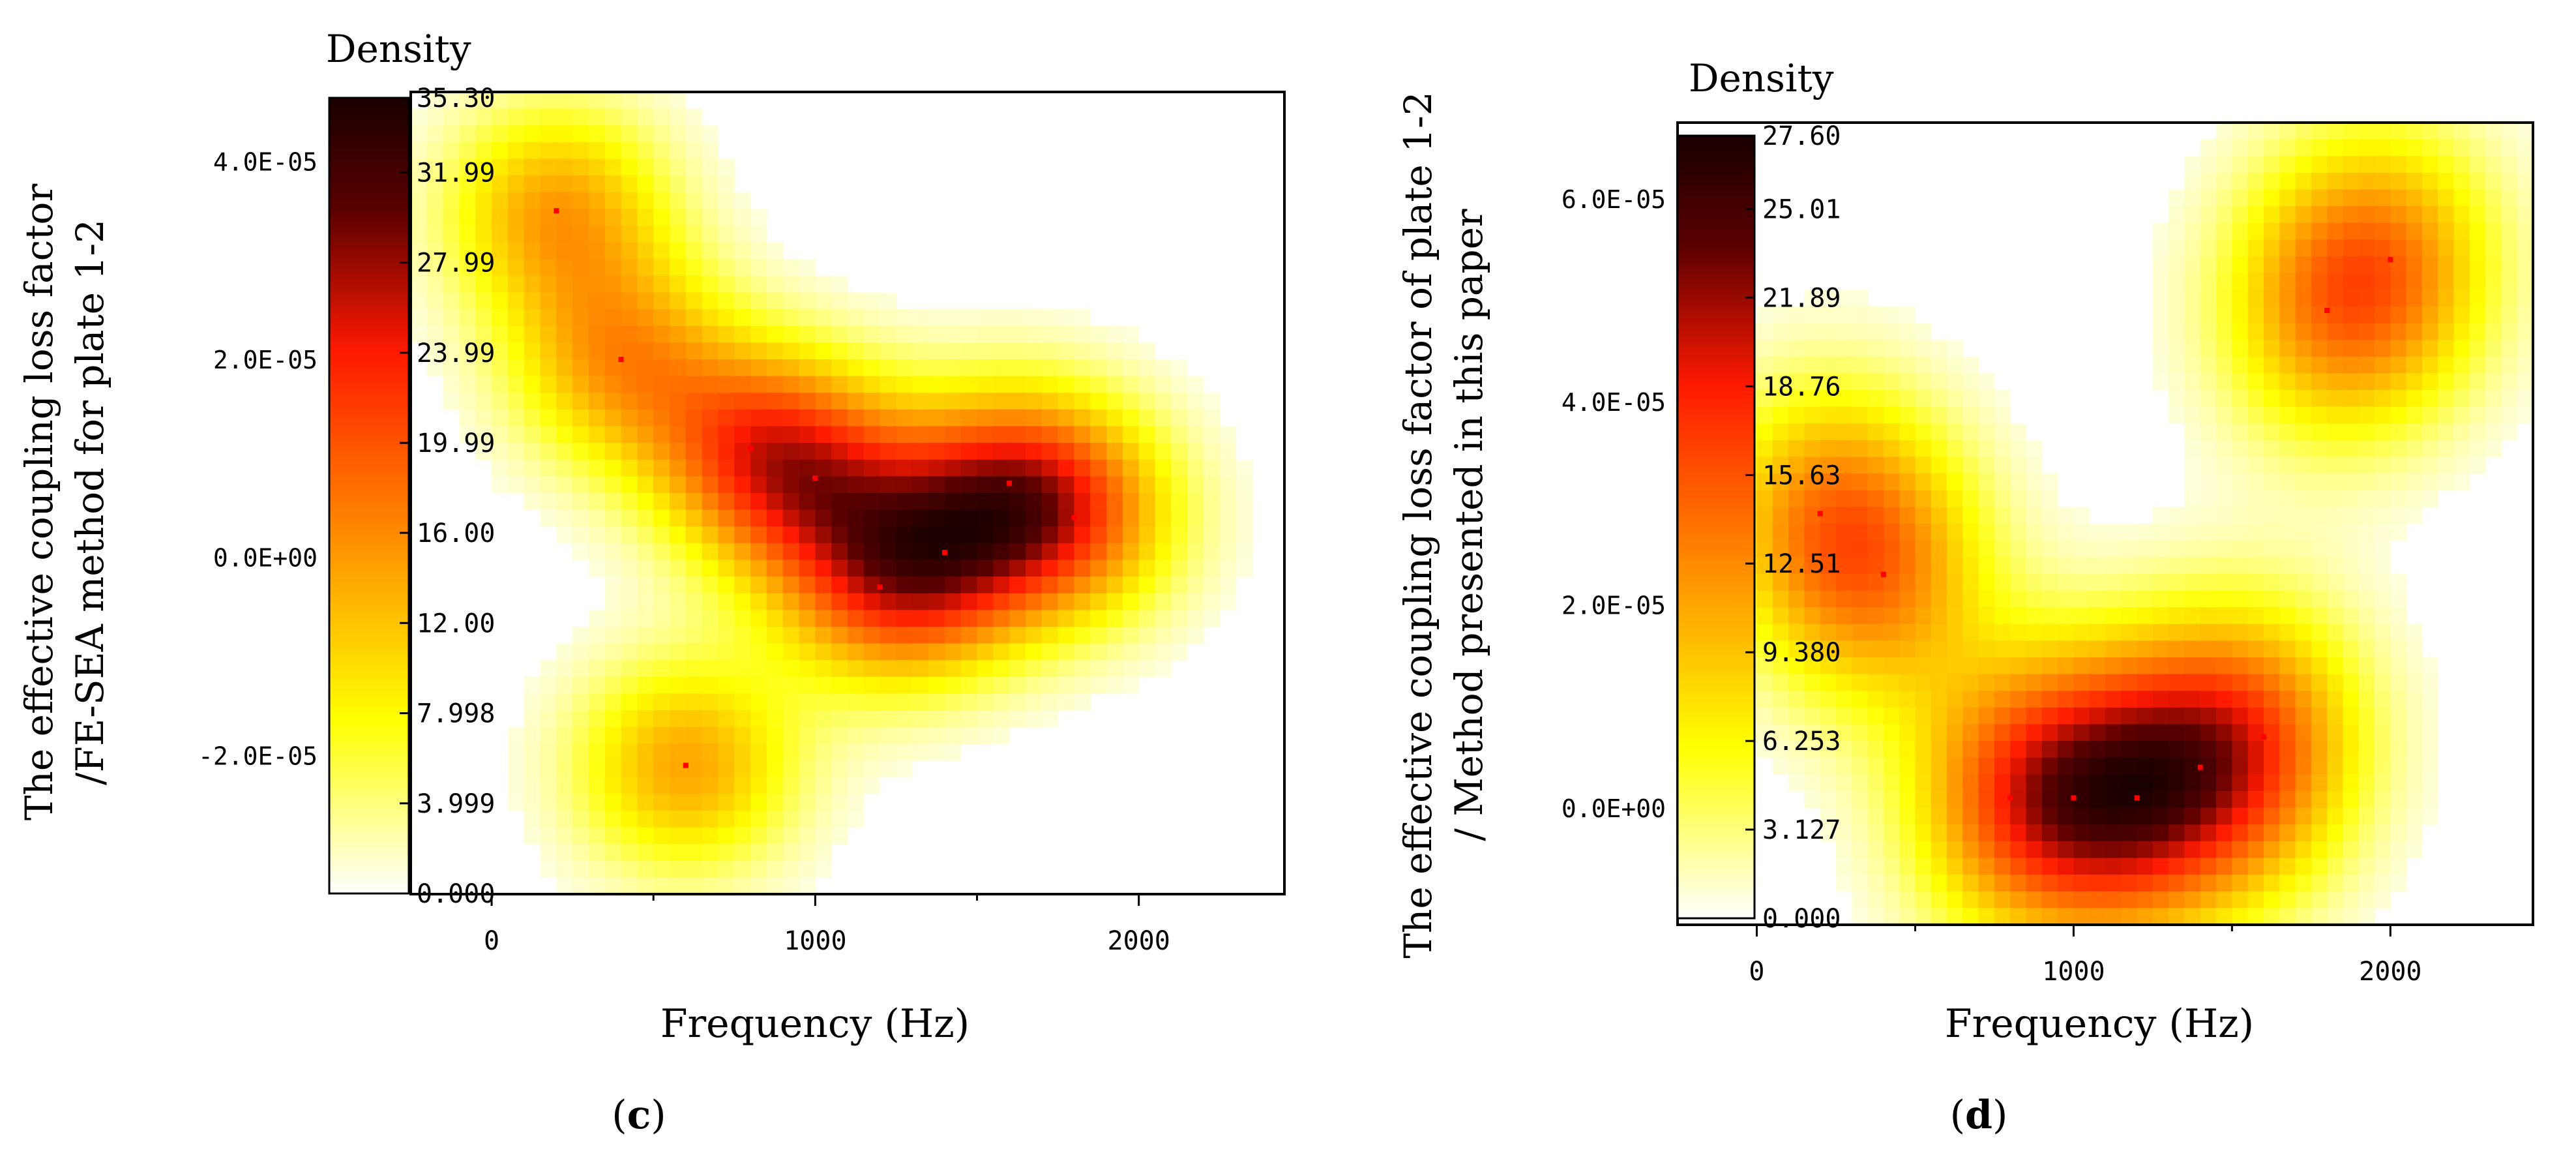 The width and height of the screenshot is (2576, 1155). What do you see at coordinates (639, 1115) in the screenshot?
I see `panel-label-letter: c` at bounding box center [639, 1115].